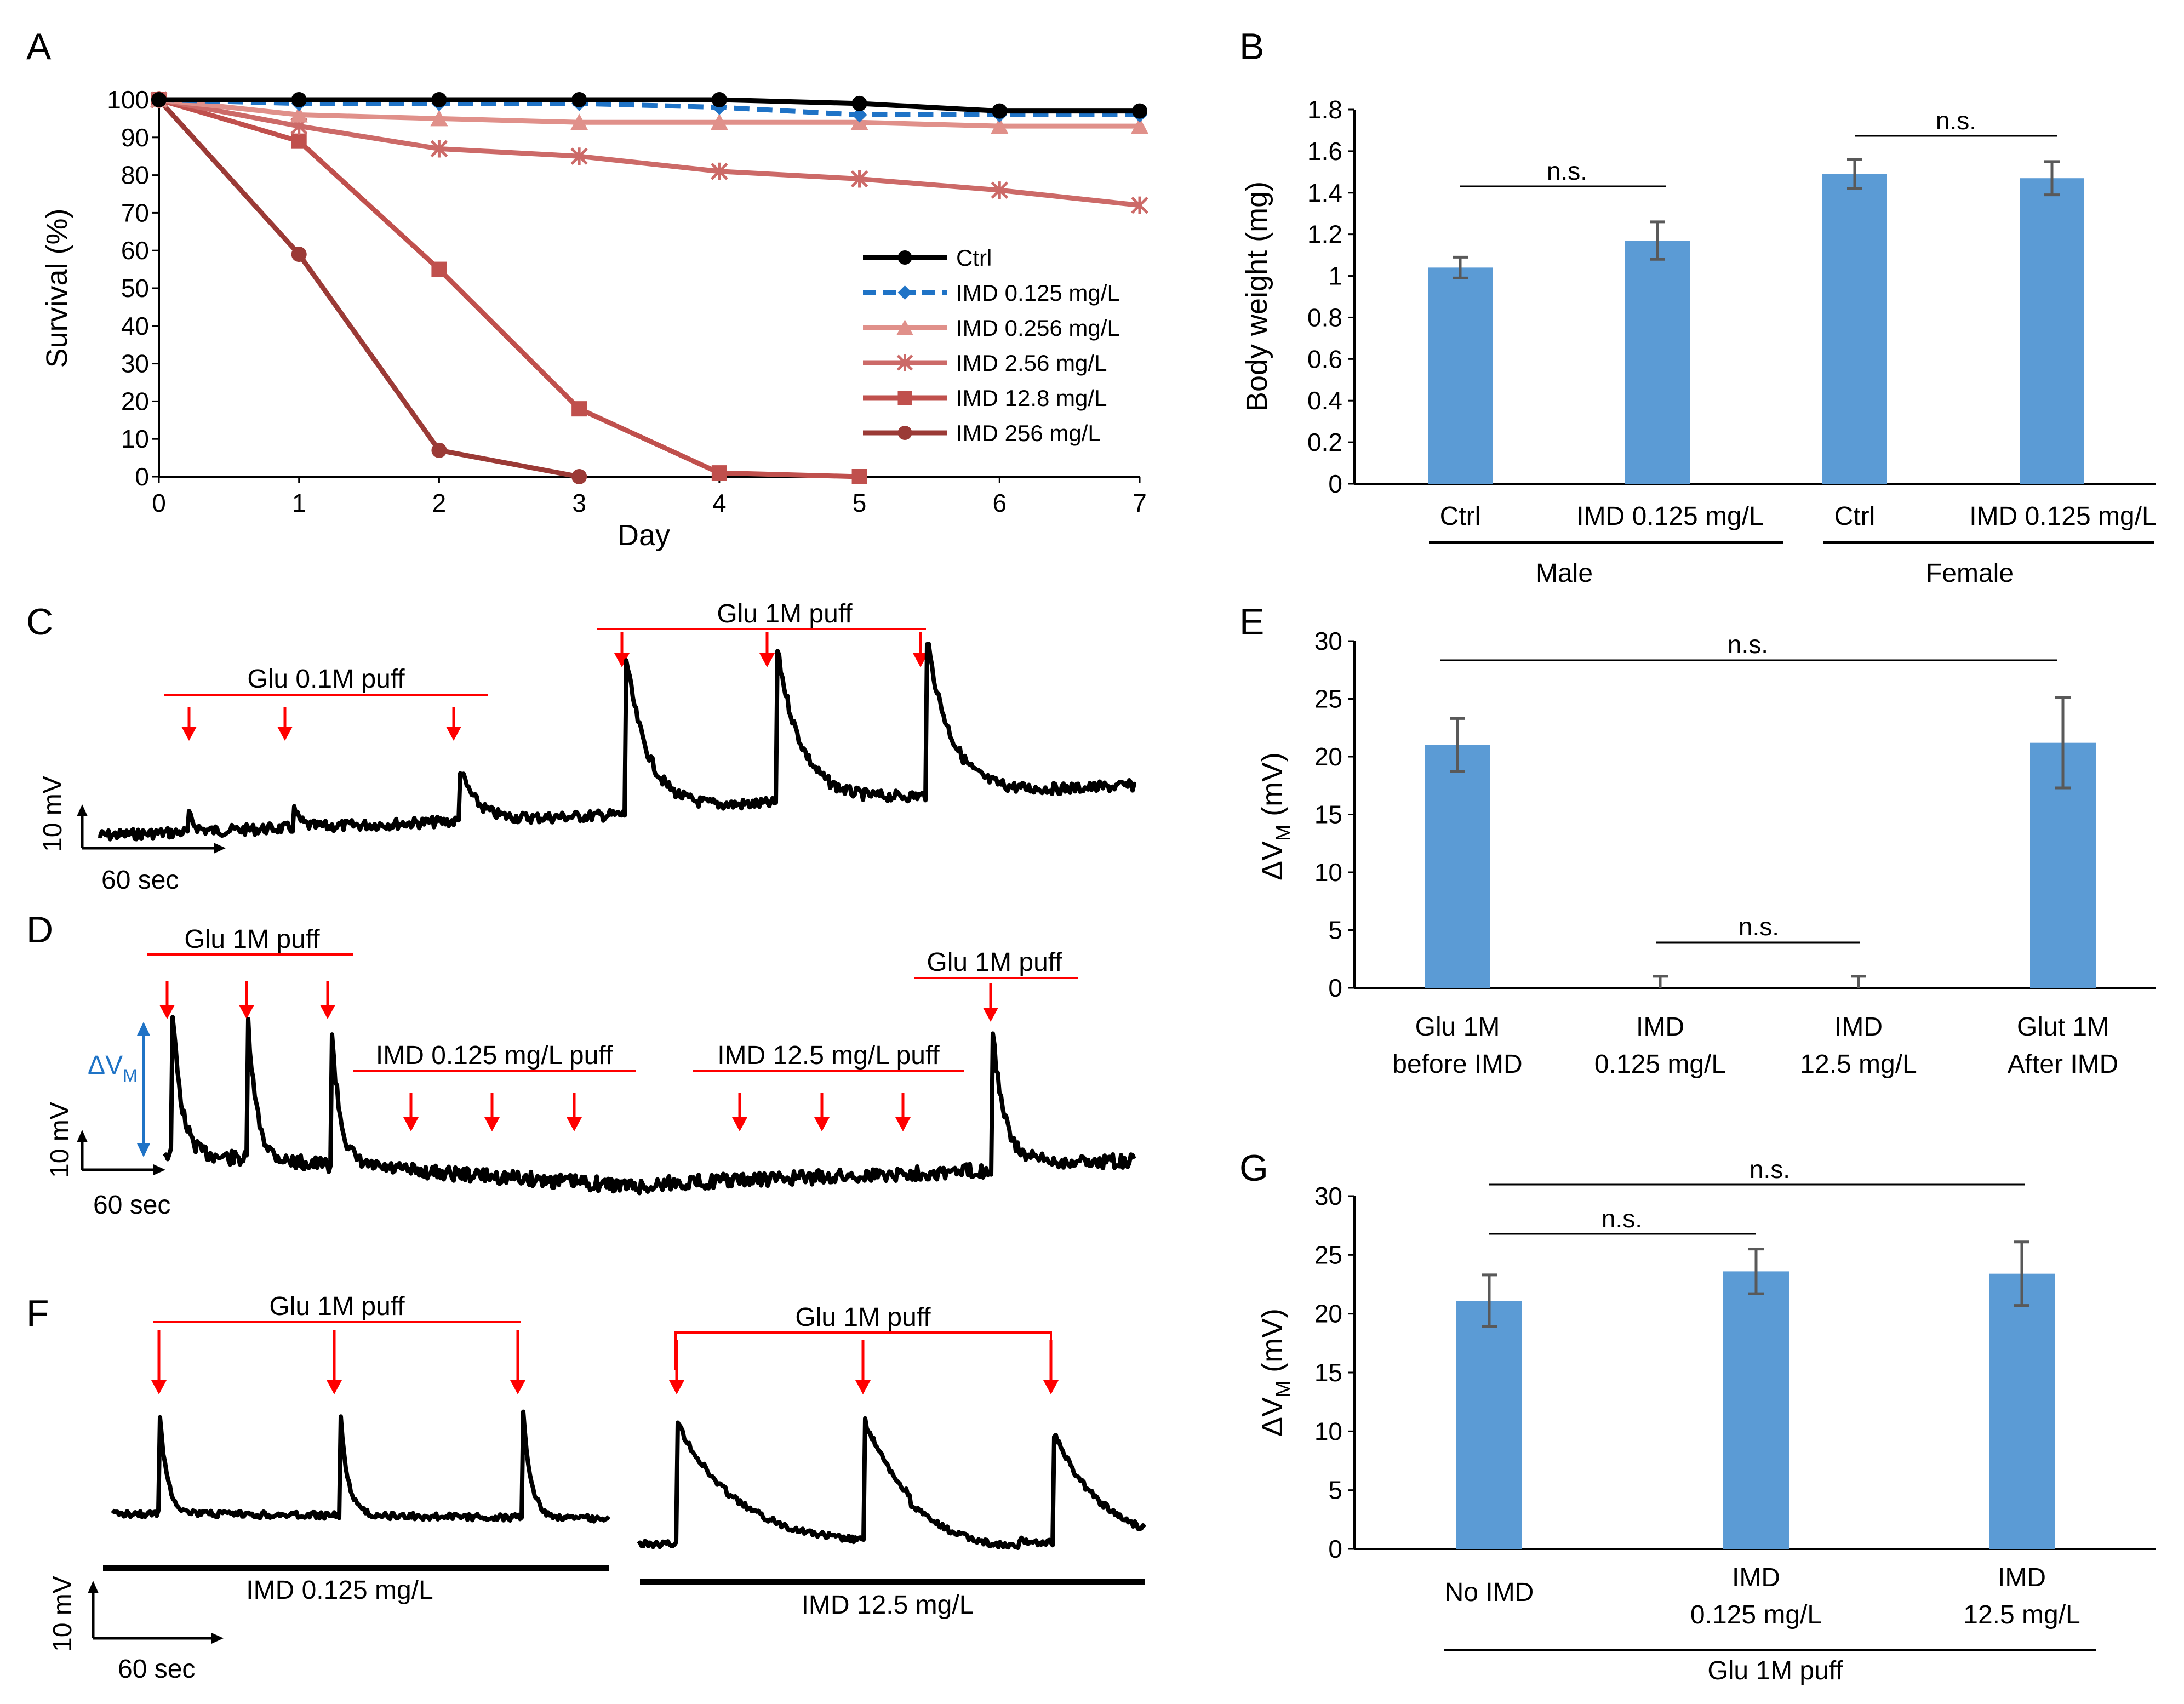  I want to click on panel-label-b: B, so click(1251, 46).